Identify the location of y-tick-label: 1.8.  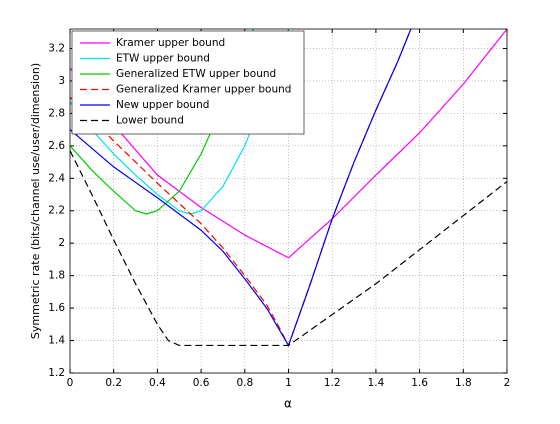
(56, 276).